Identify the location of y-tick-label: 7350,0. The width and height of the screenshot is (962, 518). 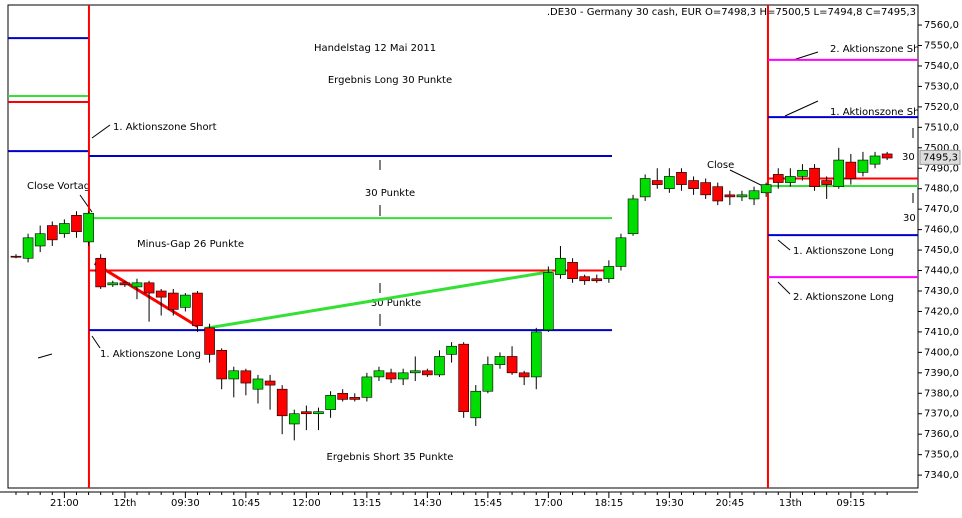
(941, 455).